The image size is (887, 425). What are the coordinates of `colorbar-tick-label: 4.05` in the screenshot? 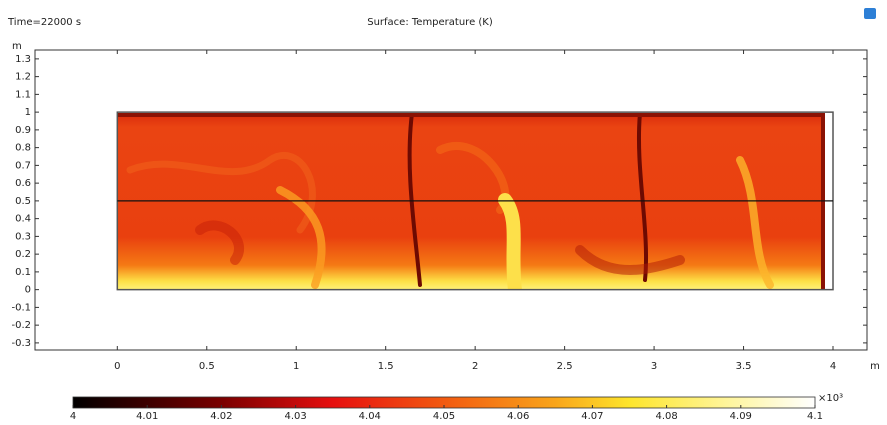 It's located at (444, 416).